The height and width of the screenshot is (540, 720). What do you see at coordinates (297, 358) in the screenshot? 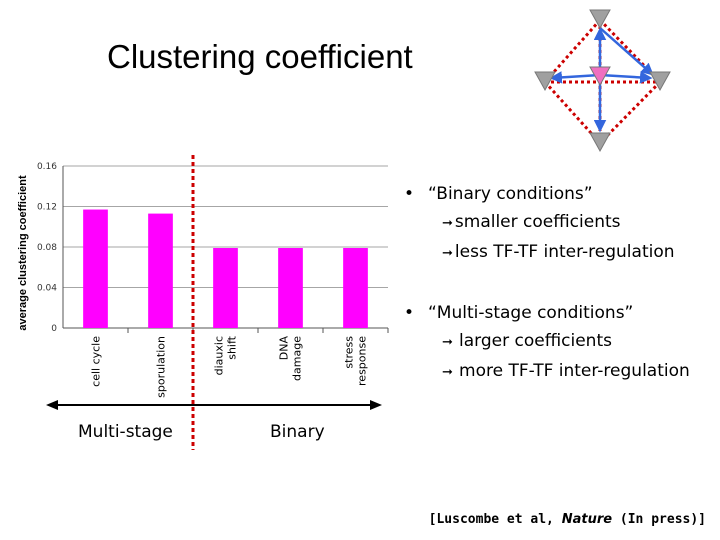
I see `x-category-line: damage` at bounding box center [297, 358].